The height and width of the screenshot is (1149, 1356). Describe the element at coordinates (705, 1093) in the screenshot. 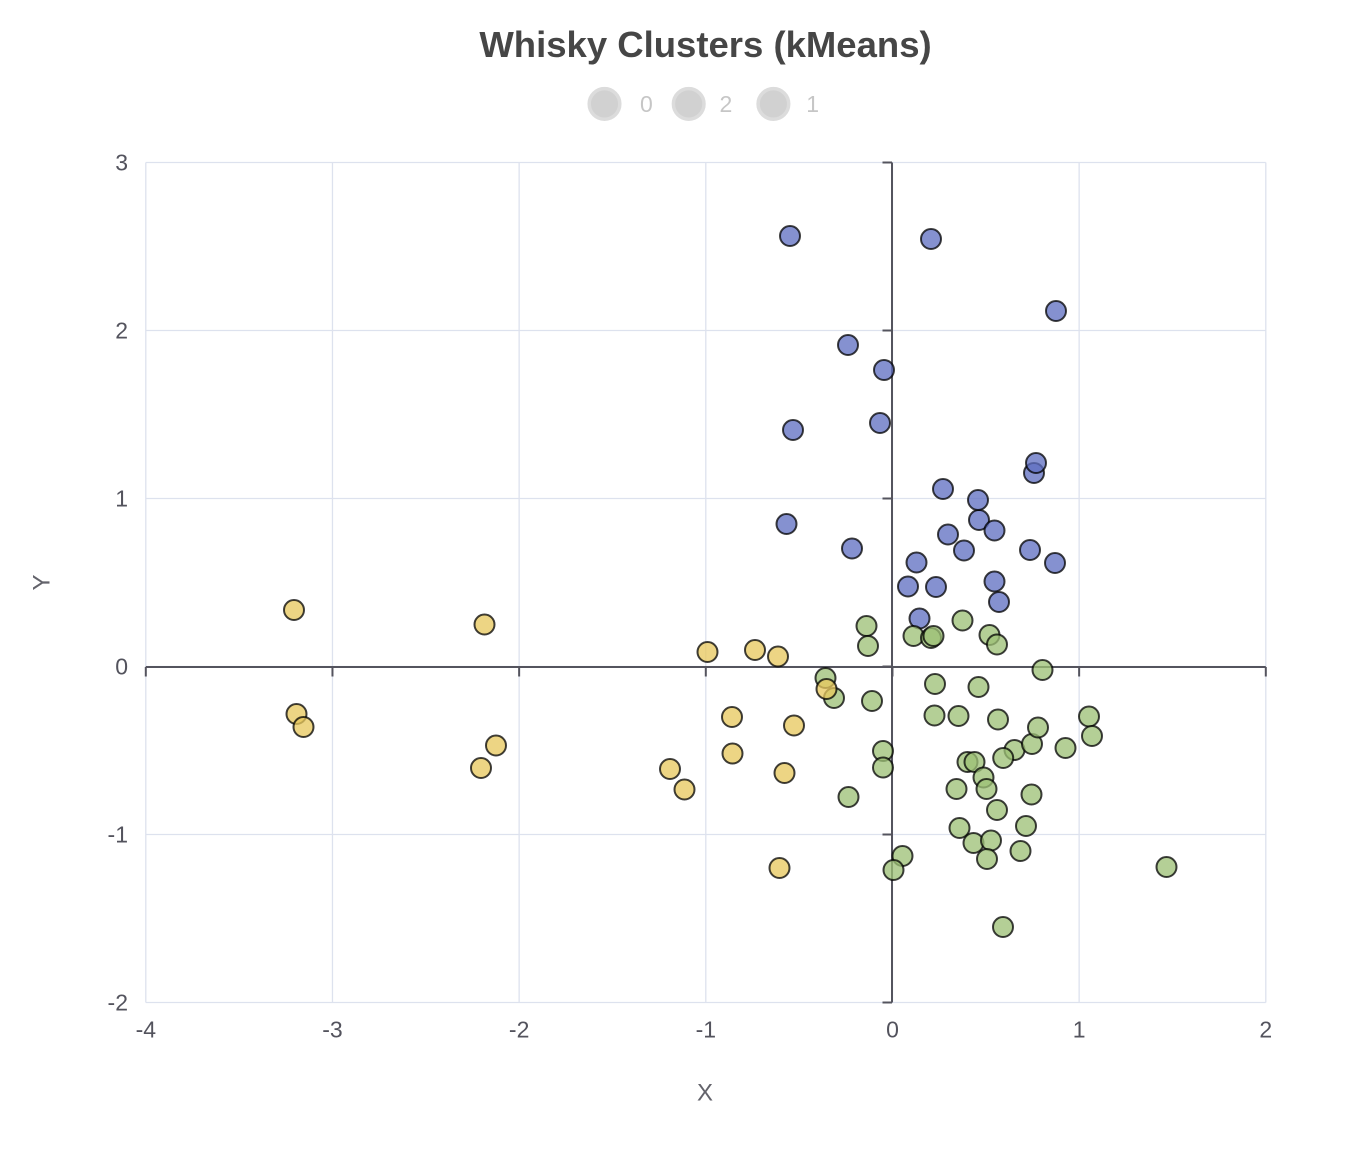

I see `svg-text: X` at that location.